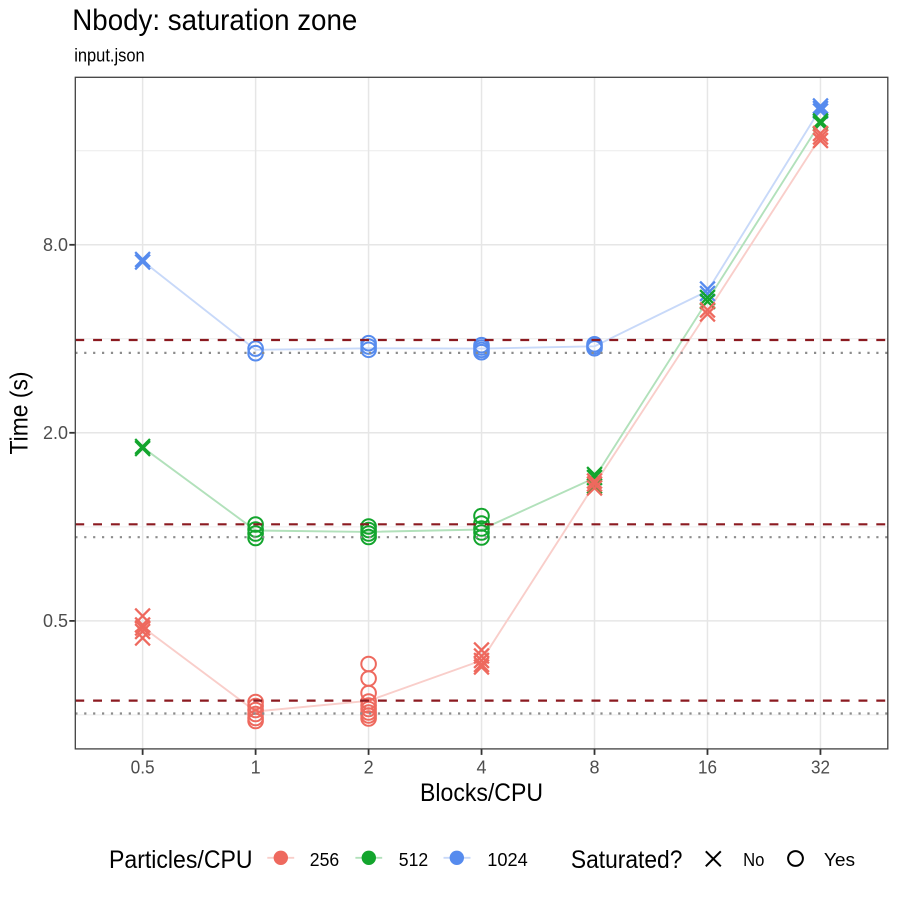  Describe the element at coordinates (481, 768) in the screenshot. I see `svg-text: 4` at that location.